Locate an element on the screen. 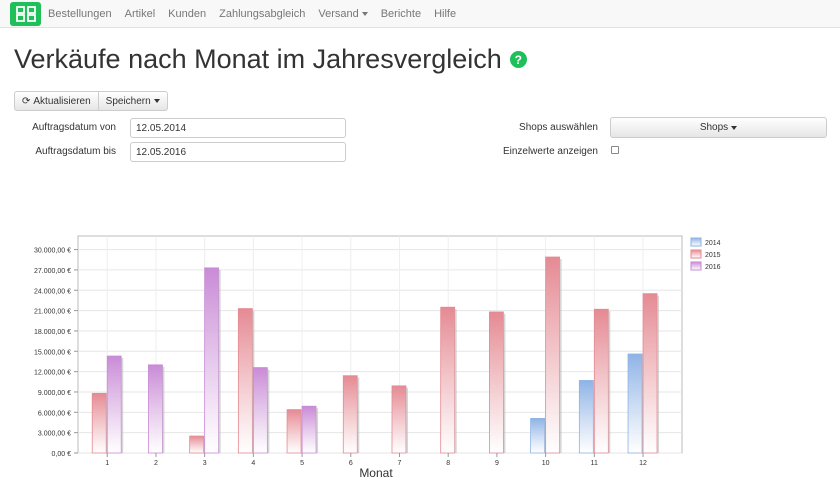 The height and width of the screenshot is (487, 840). nav-item-versand: Versand is located at coordinates (343, 14).